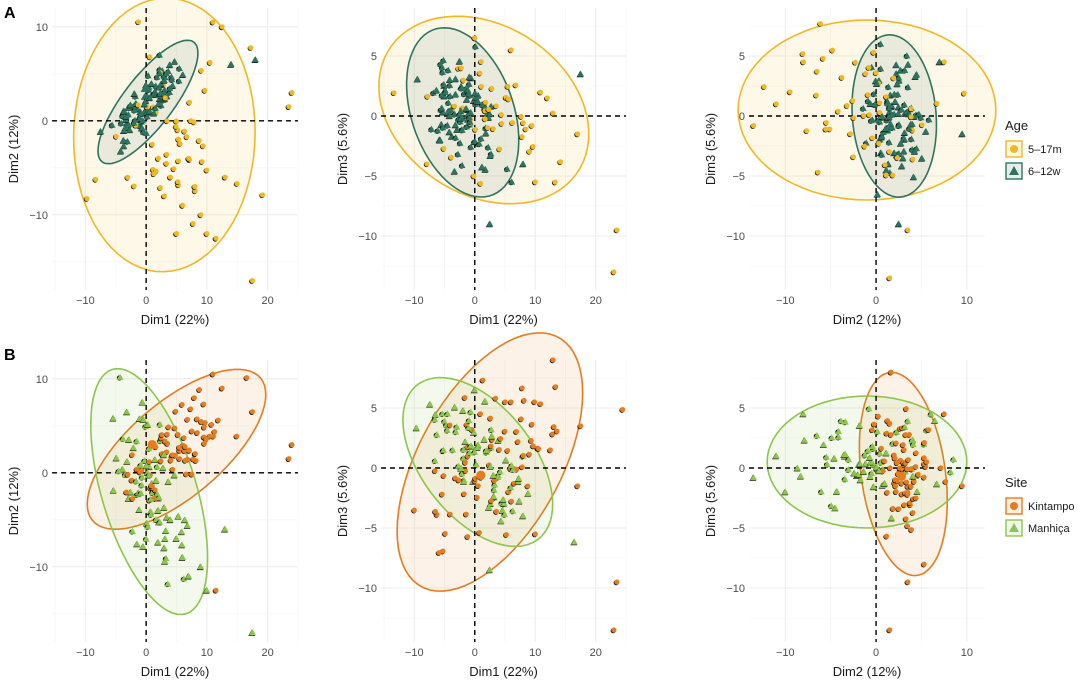  What do you see at coordinates (38, 216) in the screenshot?
I see `y-tick-label: −10` at bounding box center [38, 216].